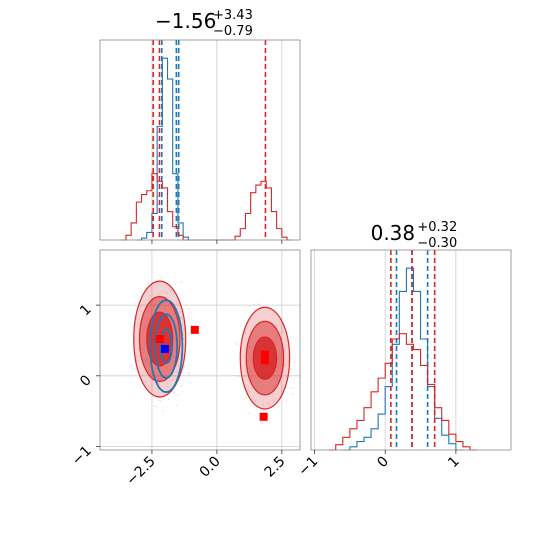  What do you see at coordinates (82, 456) in the screenshot?
I see `y-tick-label-0: −1` at bounding box center [82, 456].